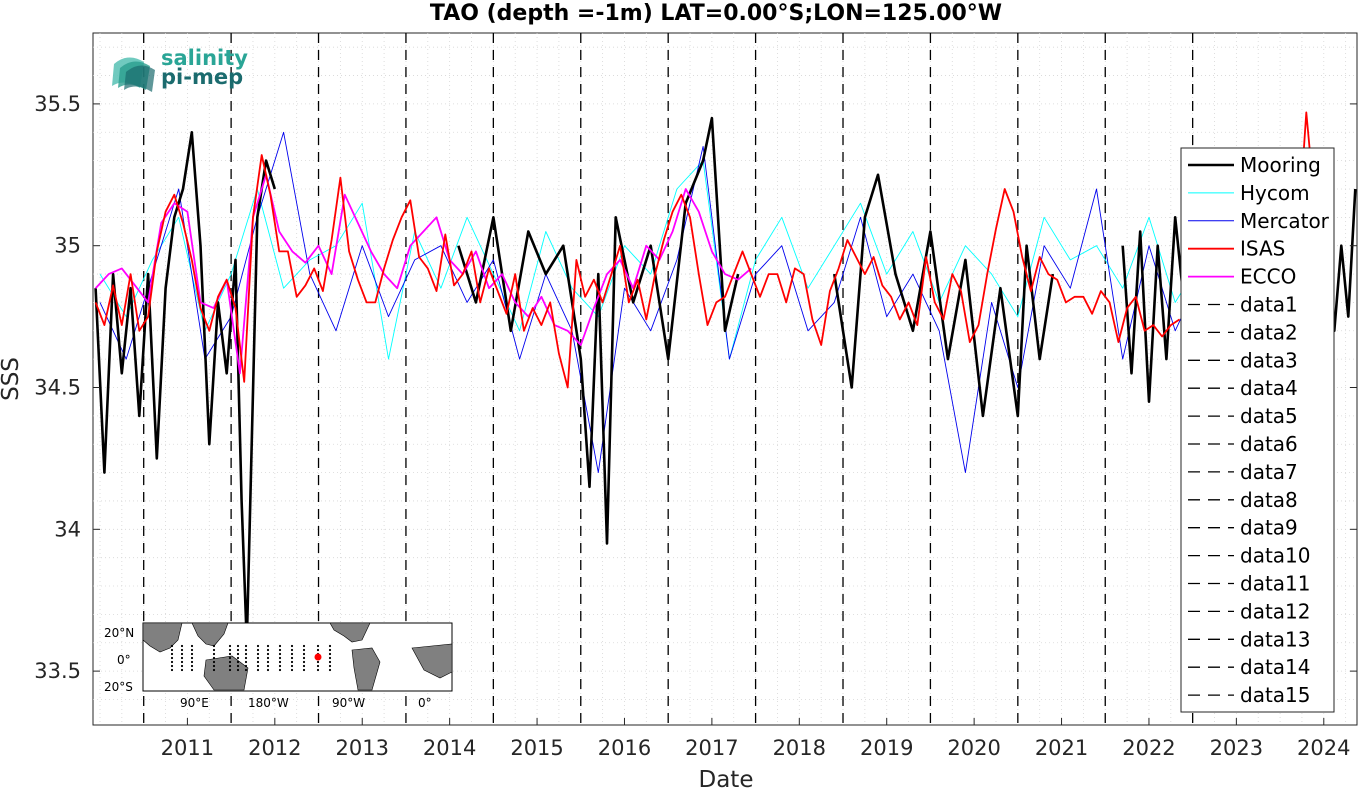 Image resolution: width=1359 pixels, height=790 pixels. What do you see at coordinates (1280, 165) in the screenshot?
I see `legend-label: Mooring` at bounding box center [1280, 165].